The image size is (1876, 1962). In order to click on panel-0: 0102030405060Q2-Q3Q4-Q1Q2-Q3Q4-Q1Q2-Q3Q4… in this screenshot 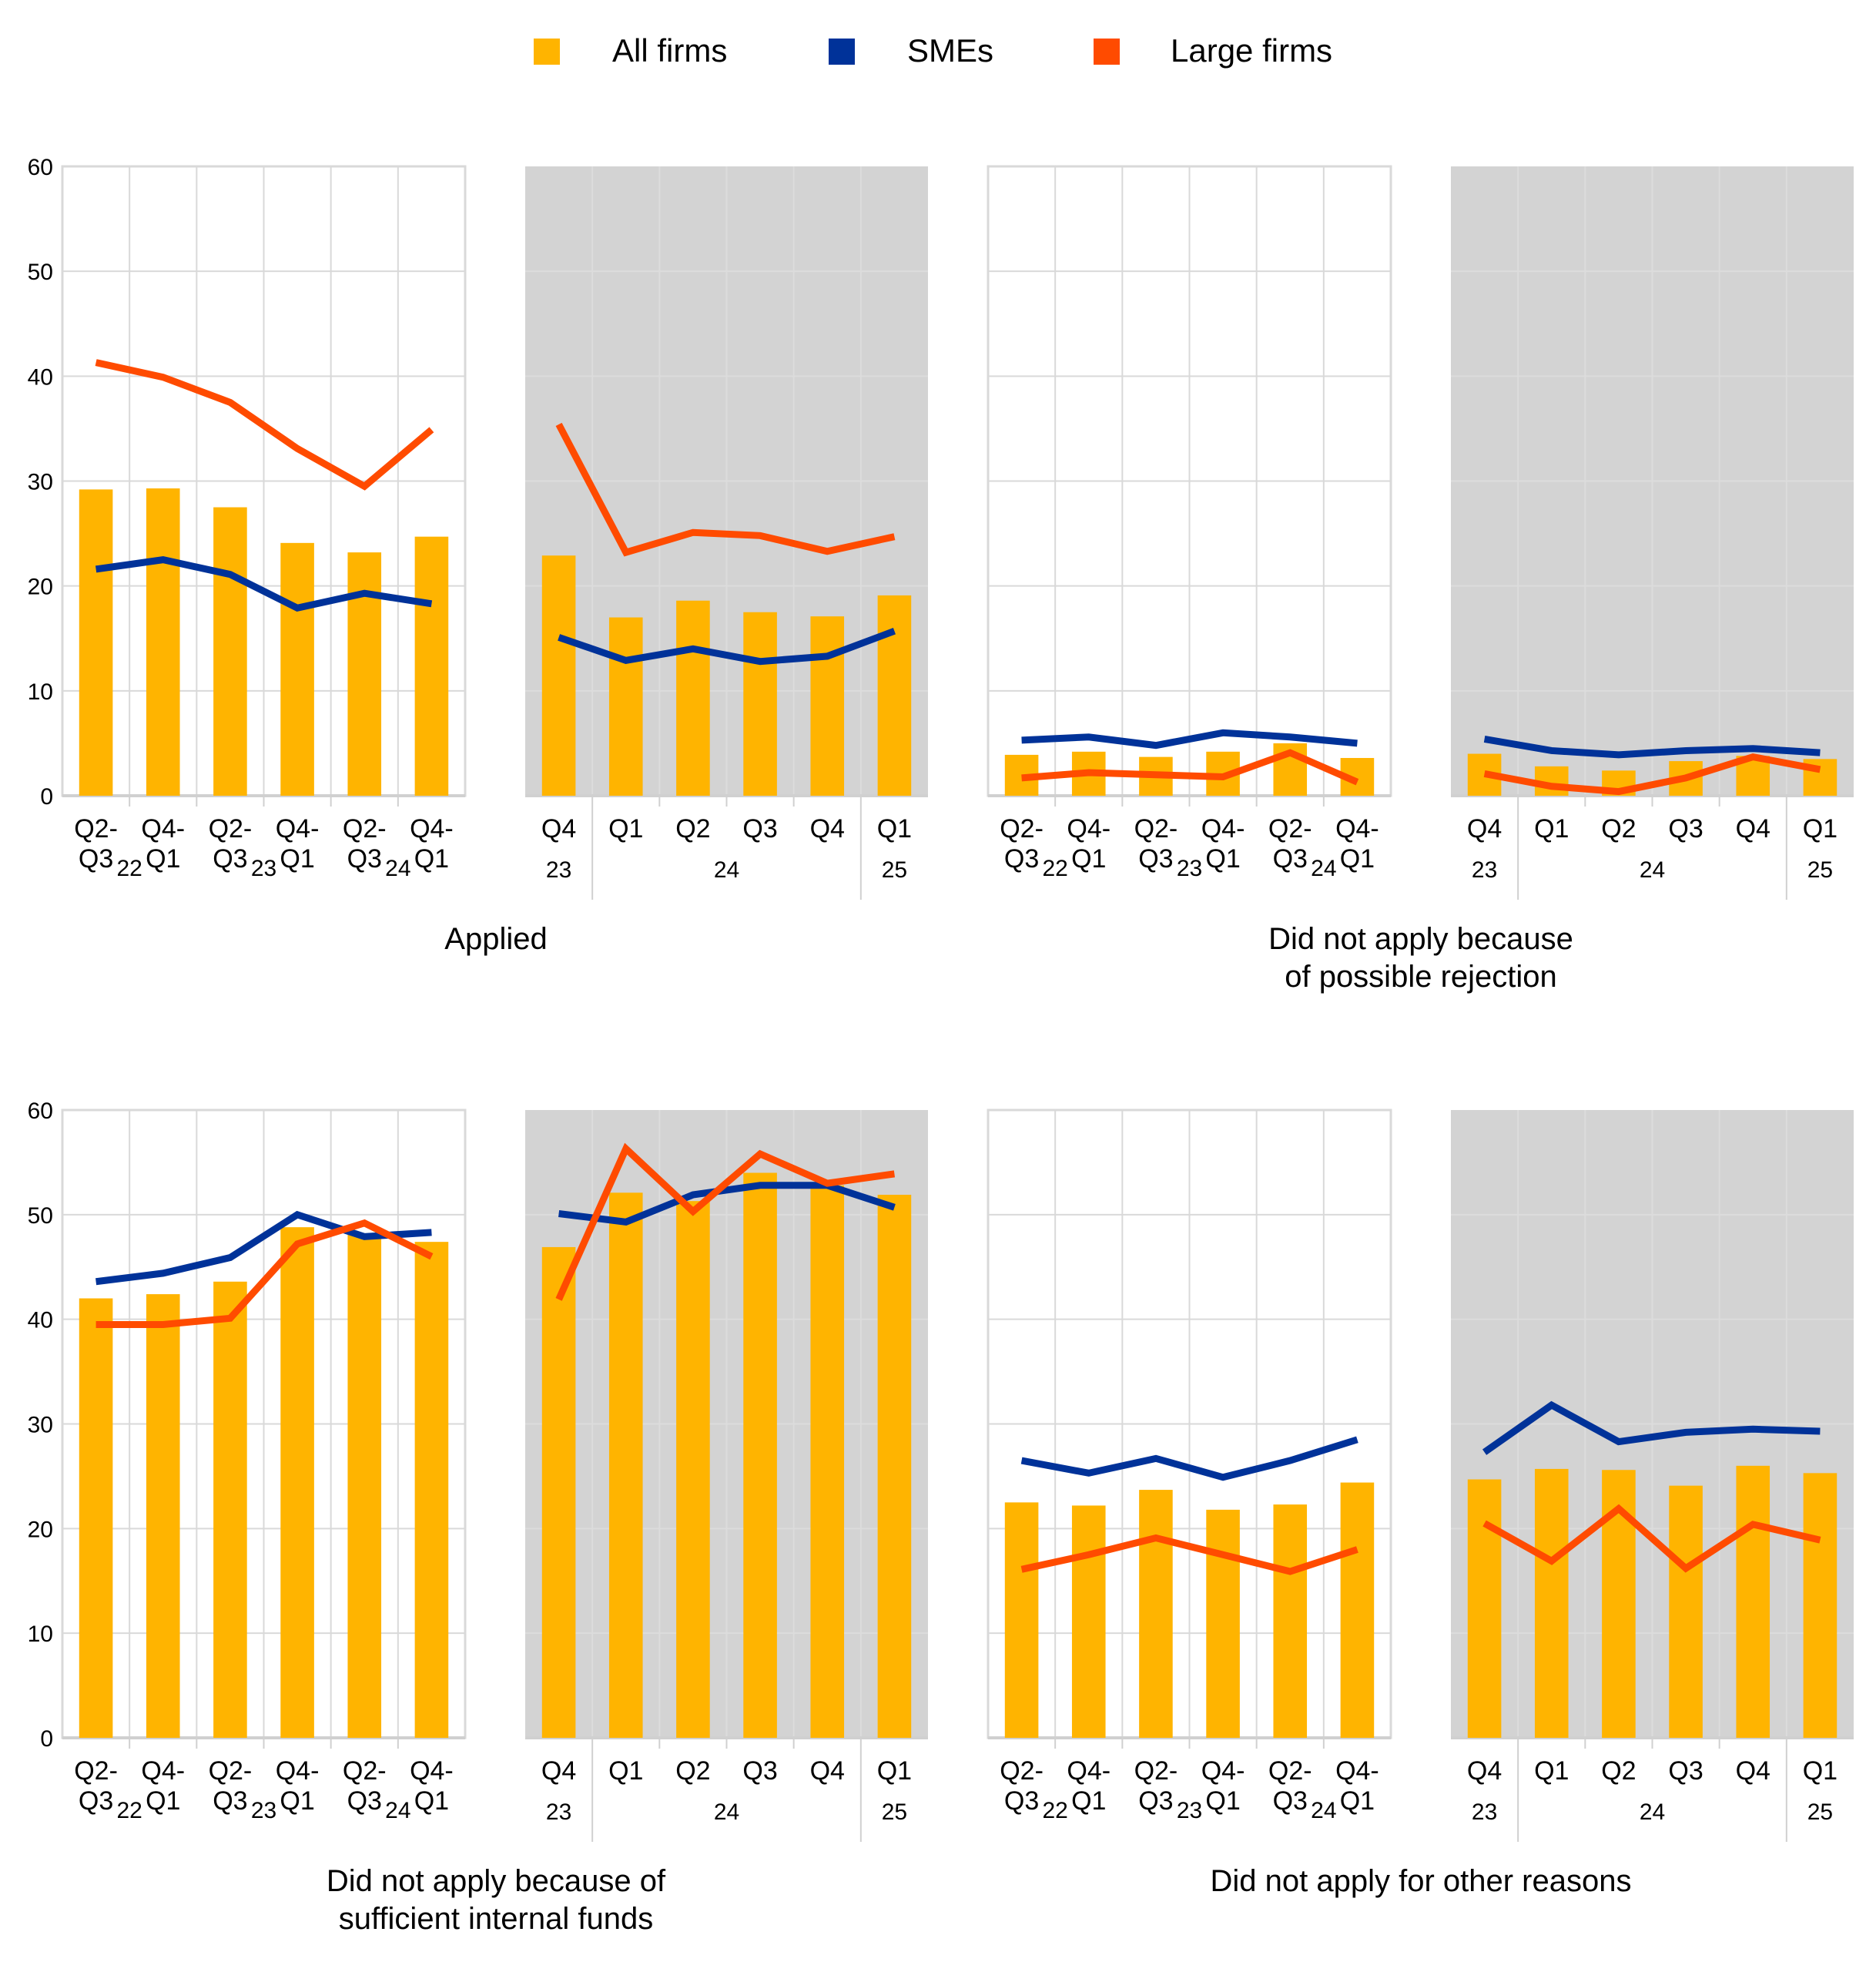, I will do `click(247, 518)`.